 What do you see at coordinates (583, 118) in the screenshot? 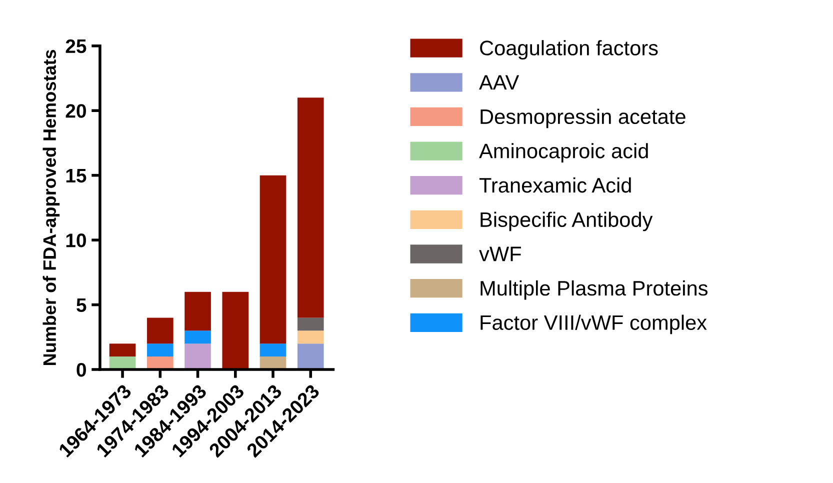
I see `legend-label: Desmopressin acetate` at bounding box center [583, 118].